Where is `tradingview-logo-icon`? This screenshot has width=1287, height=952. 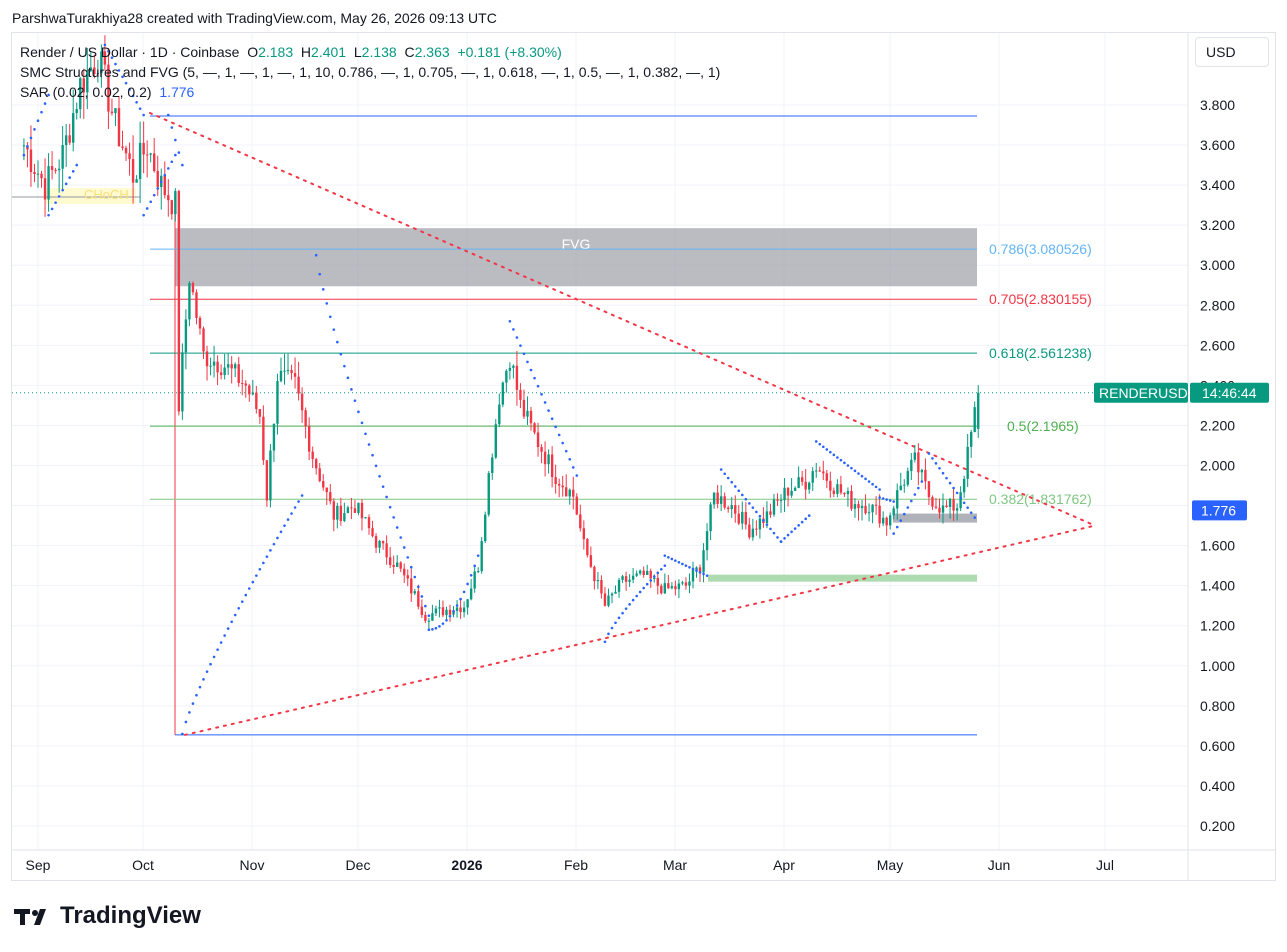
tradingview-logo-icon is located at coordinates (30, 917).